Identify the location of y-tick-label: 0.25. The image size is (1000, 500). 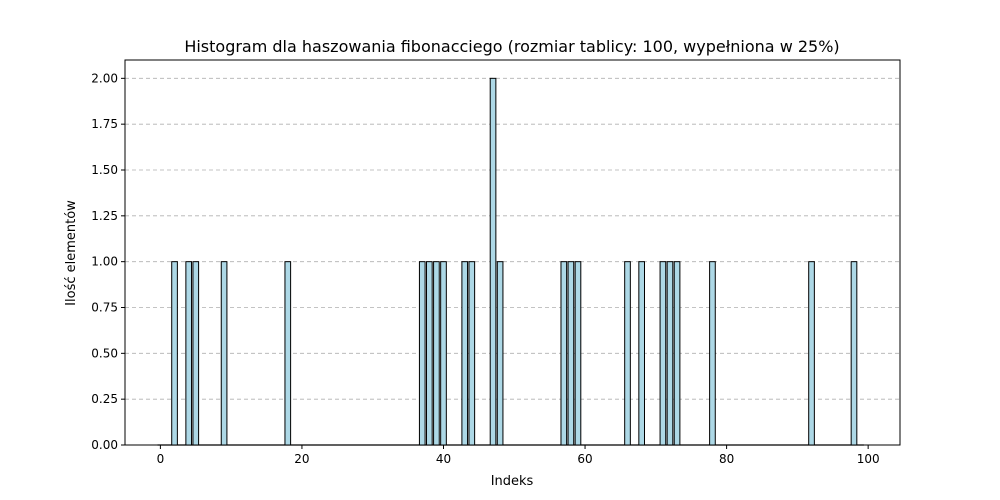
(104, 399).